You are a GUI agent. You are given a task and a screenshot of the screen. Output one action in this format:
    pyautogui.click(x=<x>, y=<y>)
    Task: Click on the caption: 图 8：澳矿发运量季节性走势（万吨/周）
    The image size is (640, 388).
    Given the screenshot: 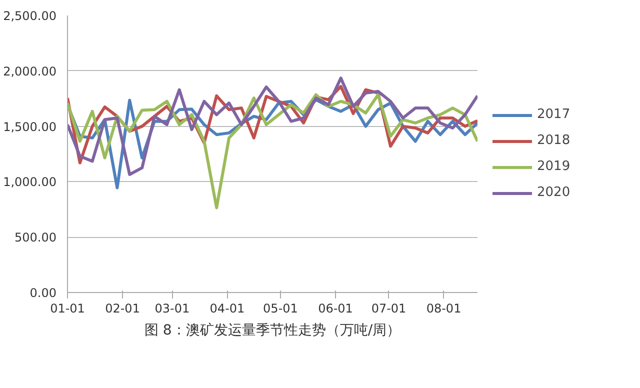 What is the action you would take?
    pyautogui.click(x=272, y=330)
    